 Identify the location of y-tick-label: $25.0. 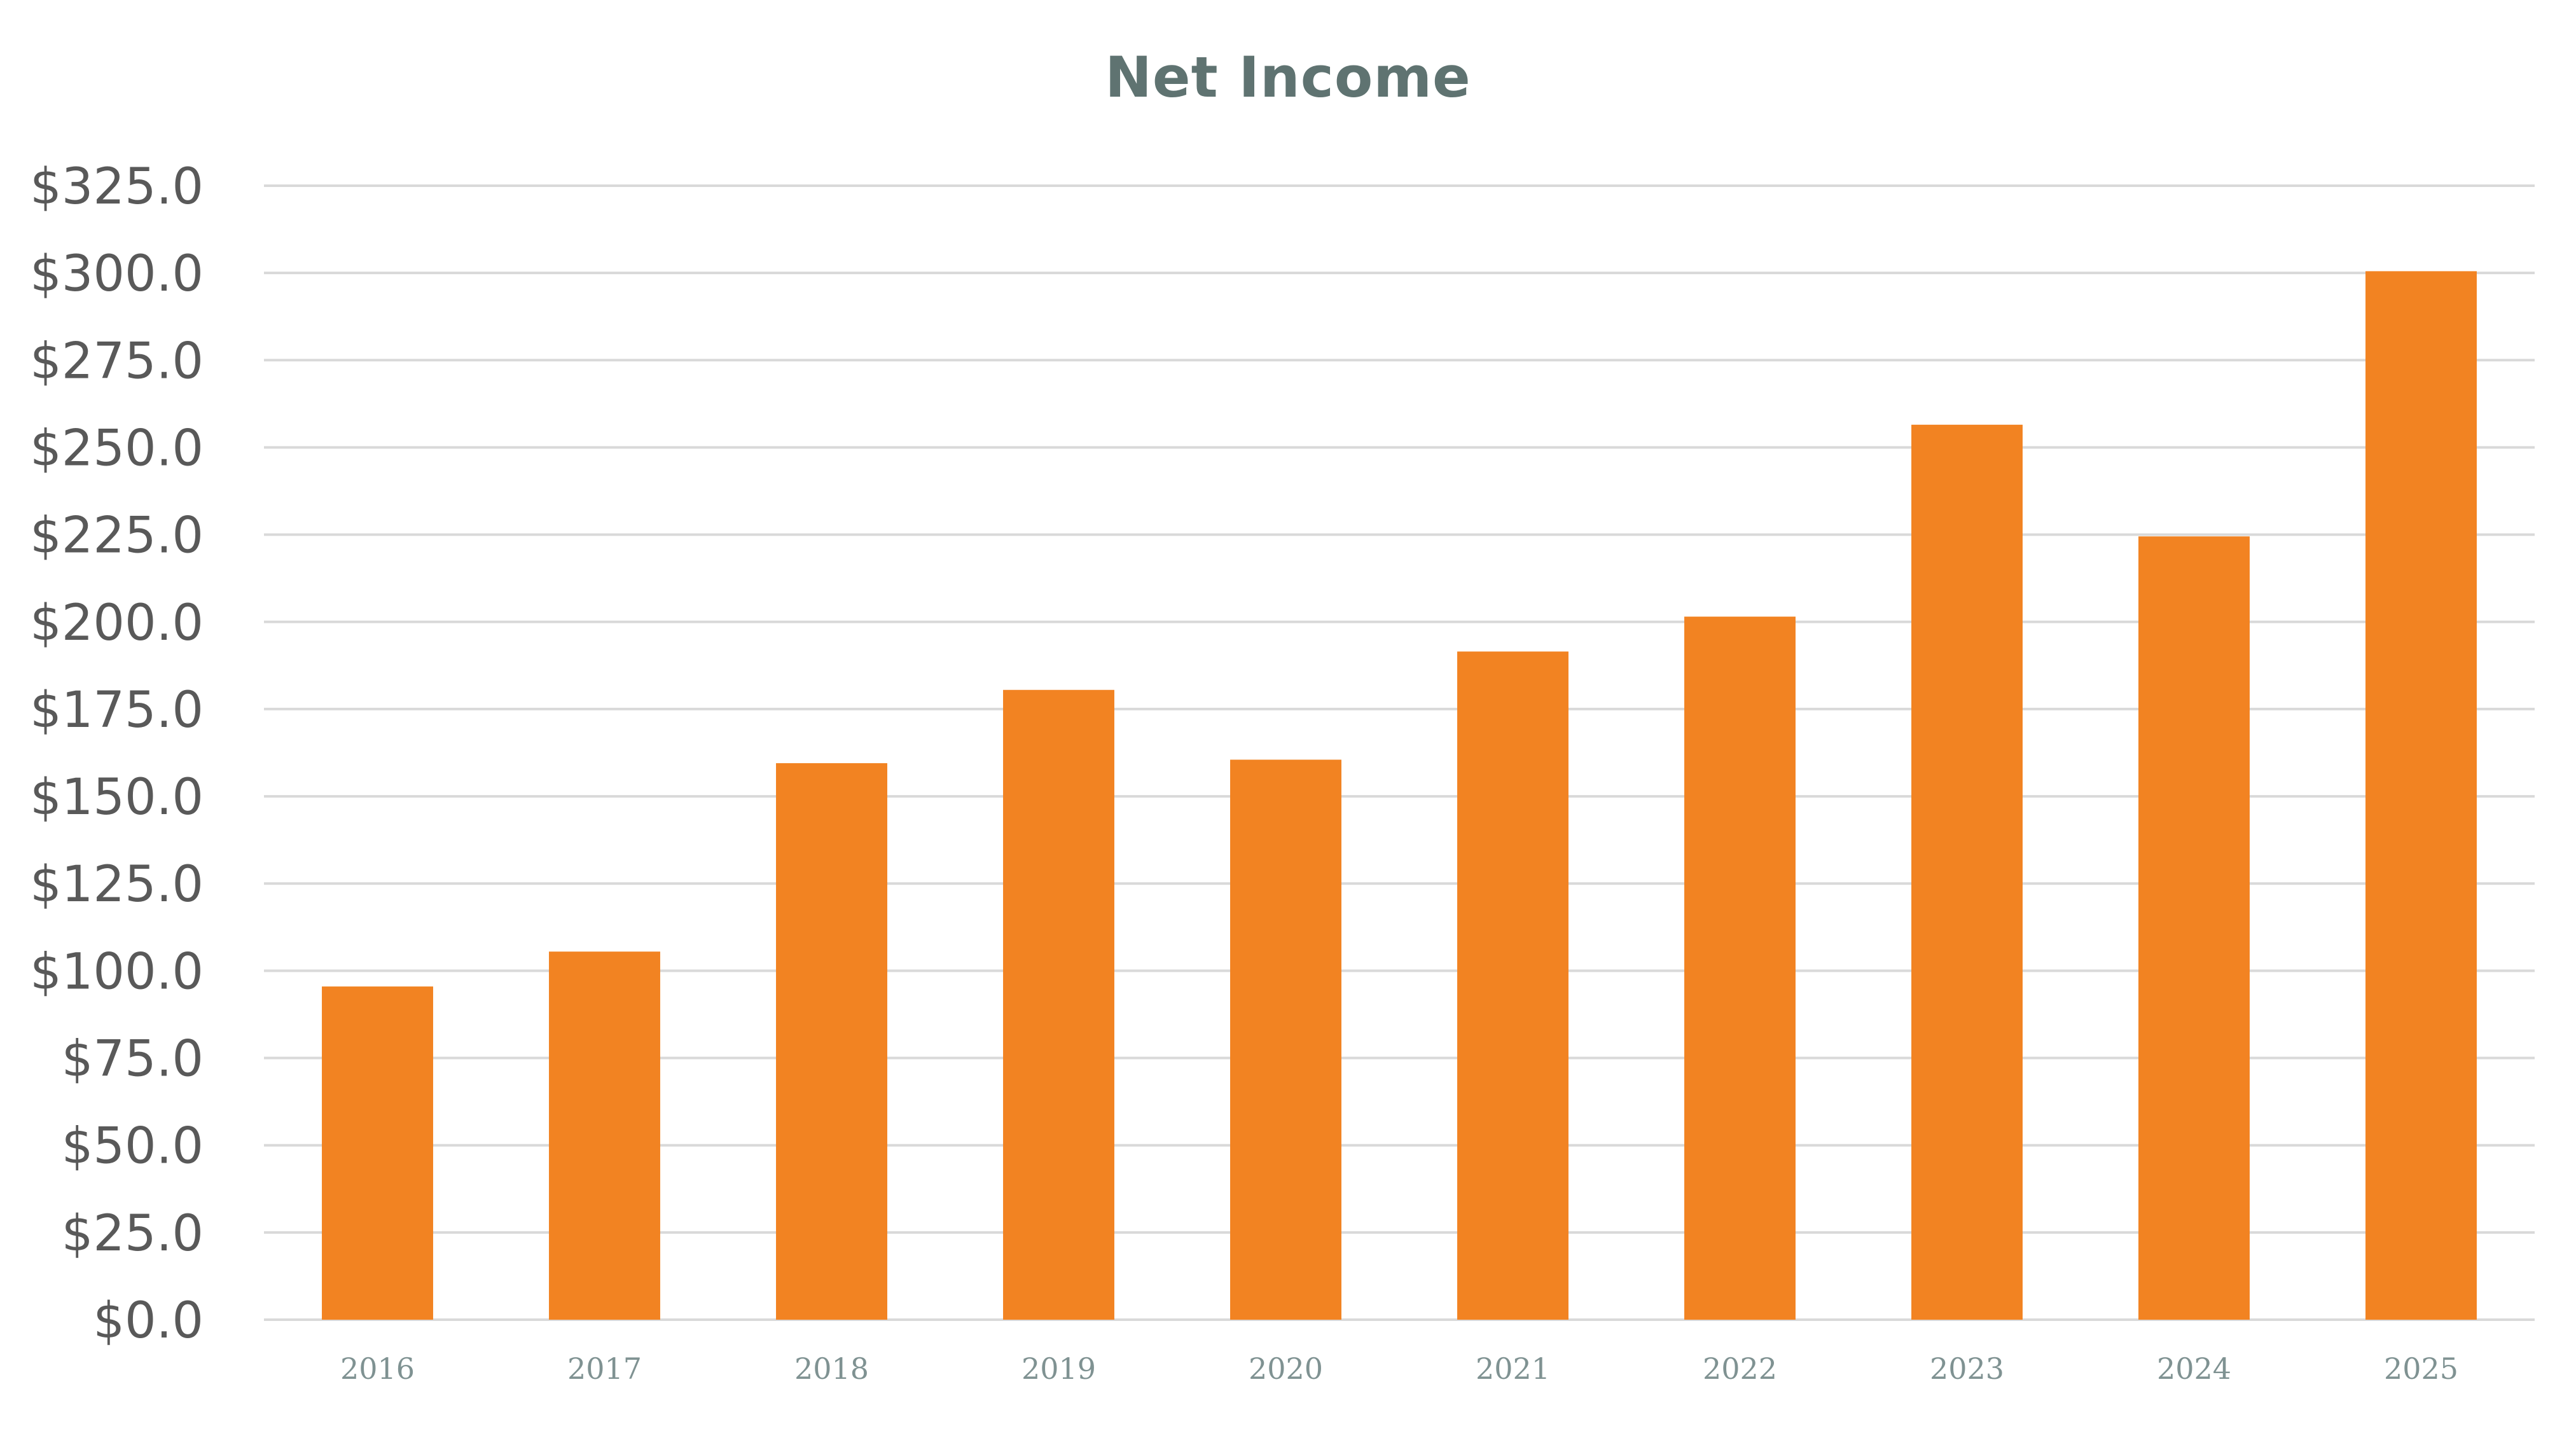
(133, 1233).